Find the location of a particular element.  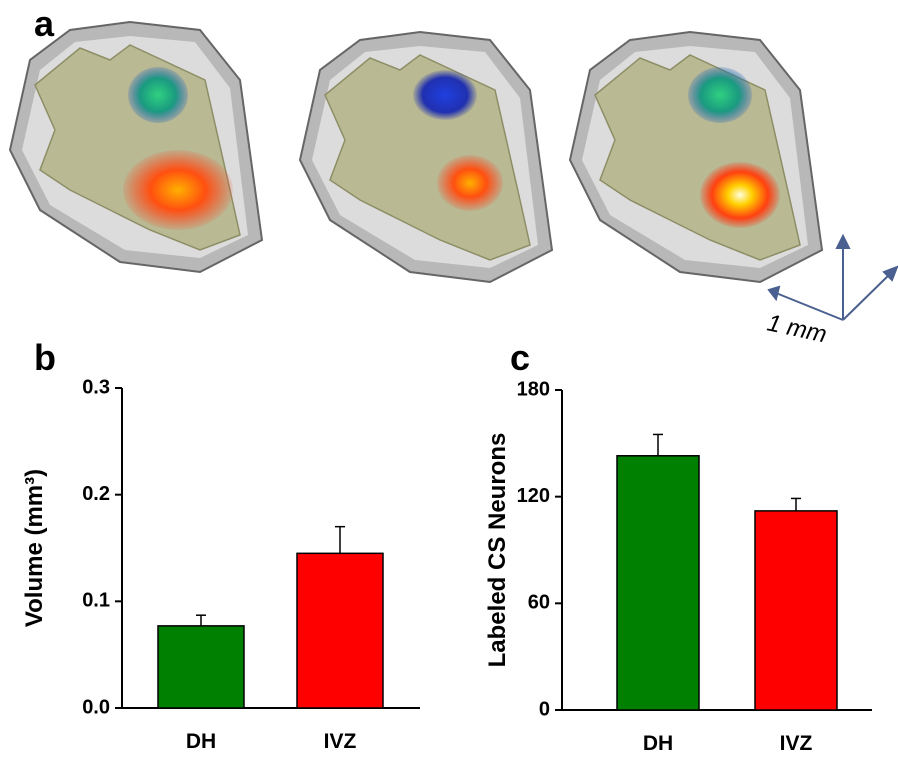

y-axis-title: Labeled CS Neurons is located at coordinates (497, 550).